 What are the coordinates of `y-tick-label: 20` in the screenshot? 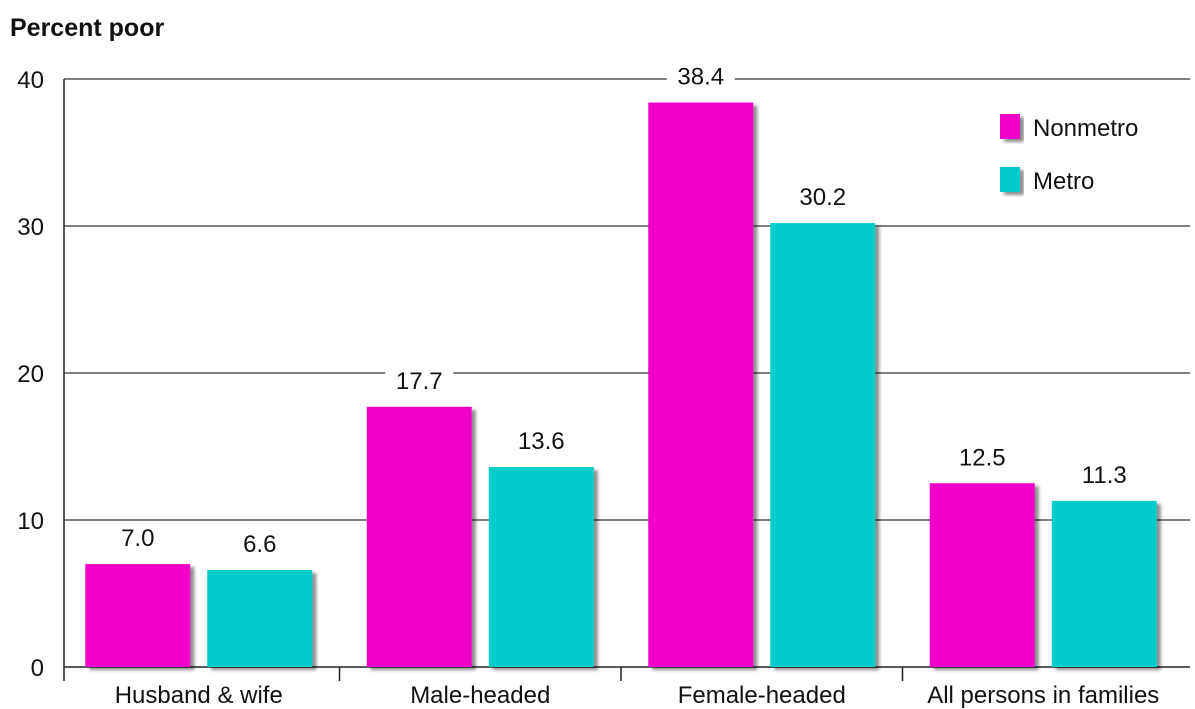 It's located at (30, 374).